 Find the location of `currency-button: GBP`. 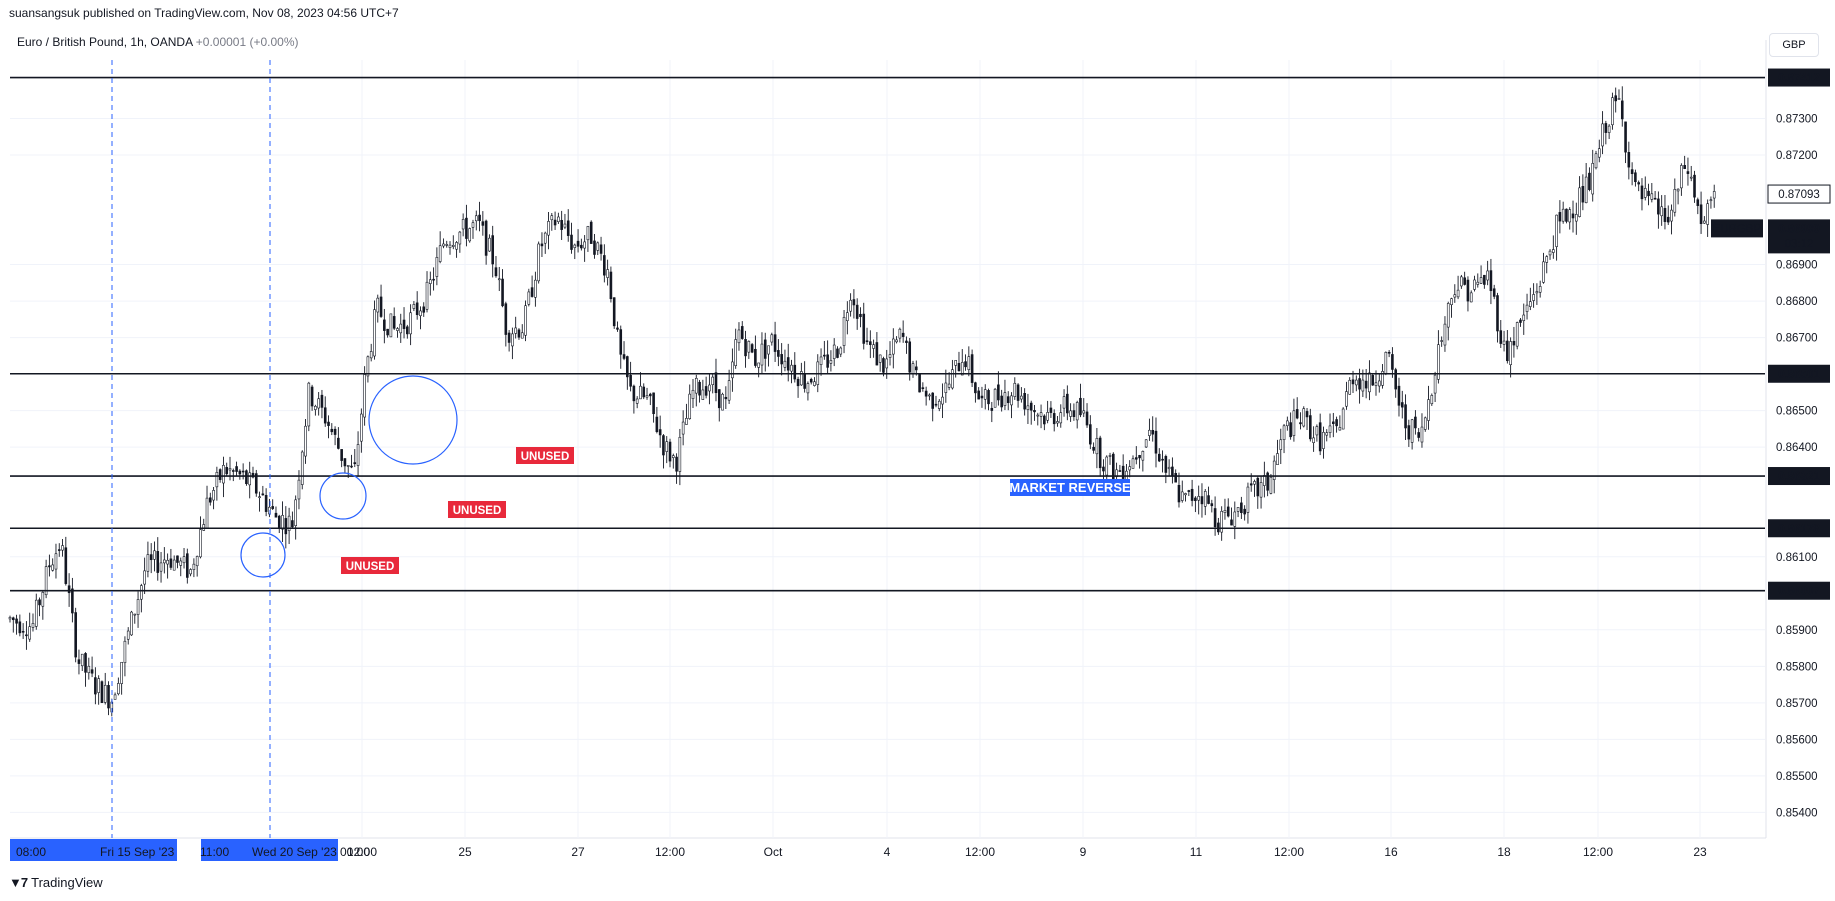

currency-button: GBP is located at coordinates (1794, 45).